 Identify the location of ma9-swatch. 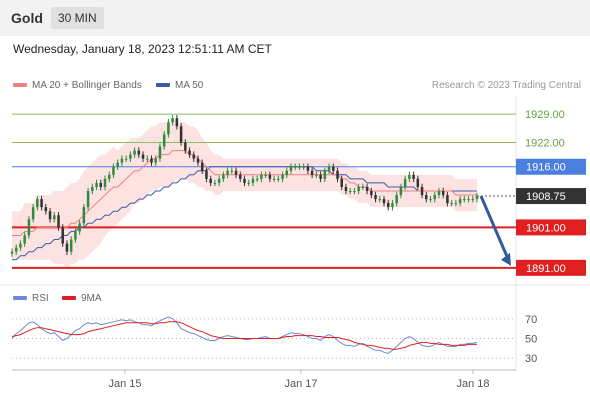
(69, 298).